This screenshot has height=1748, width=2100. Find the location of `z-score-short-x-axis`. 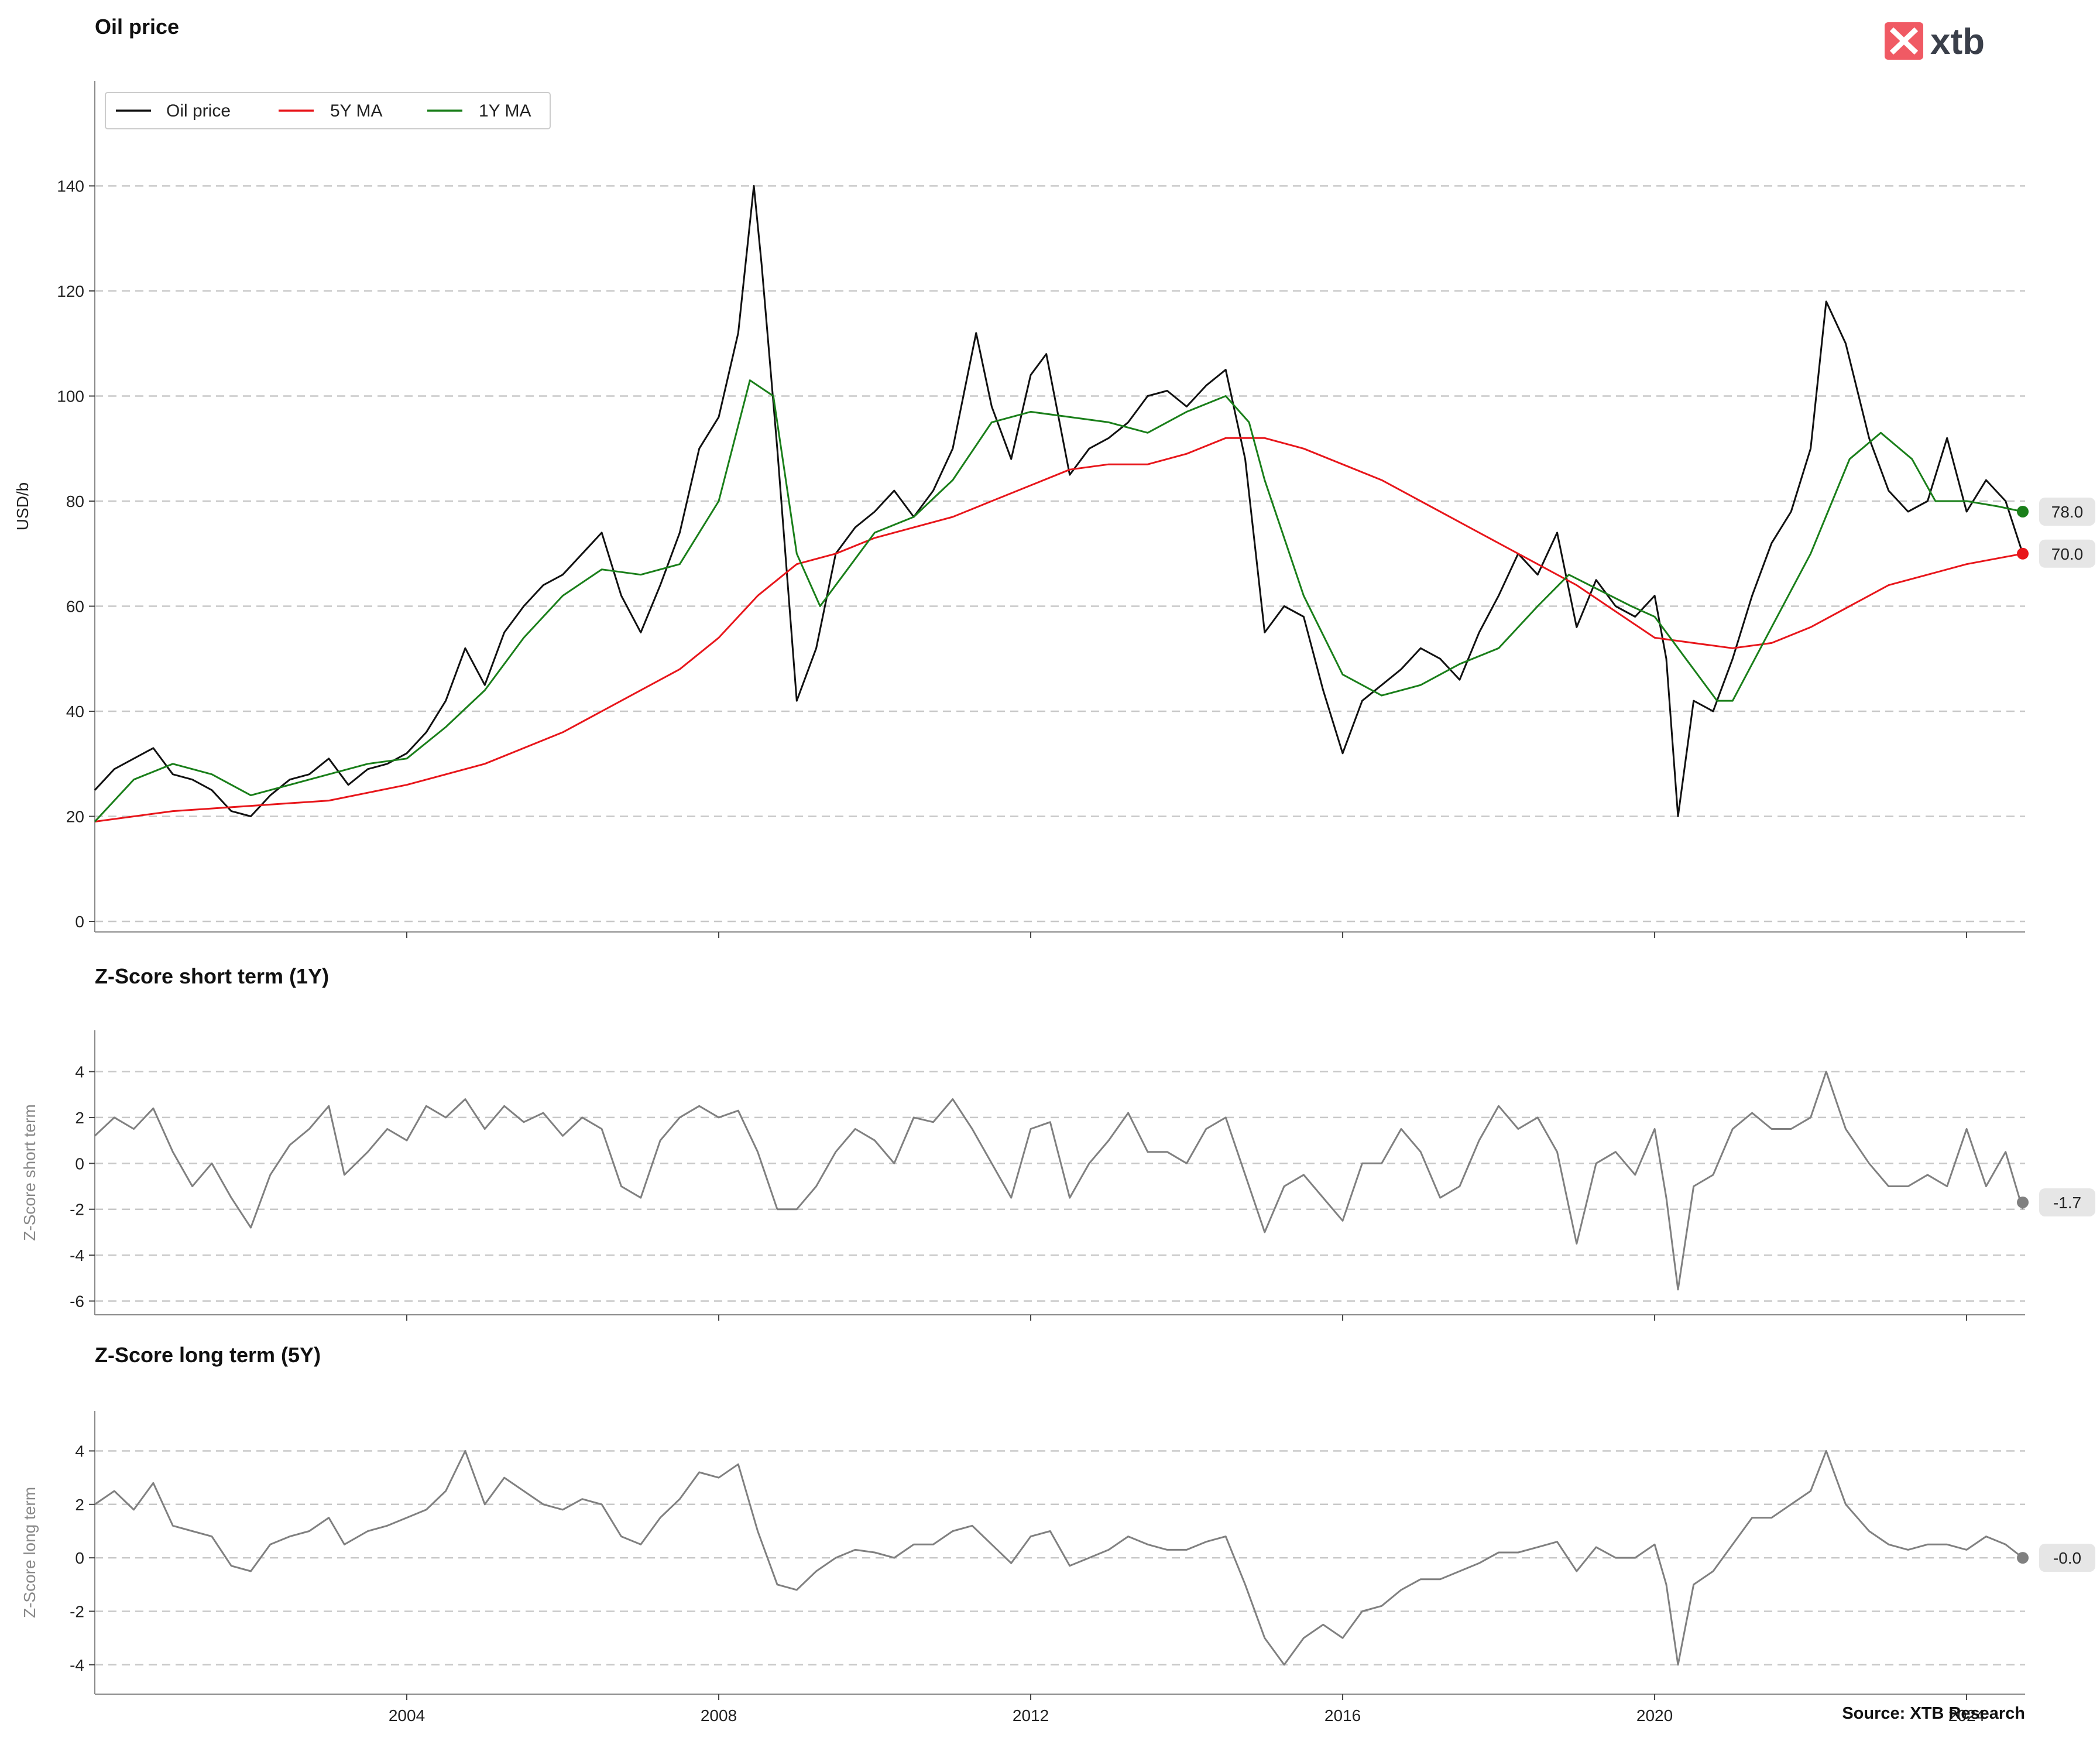

z-score-short-x-axis is located at coordinates (1187, 1318).